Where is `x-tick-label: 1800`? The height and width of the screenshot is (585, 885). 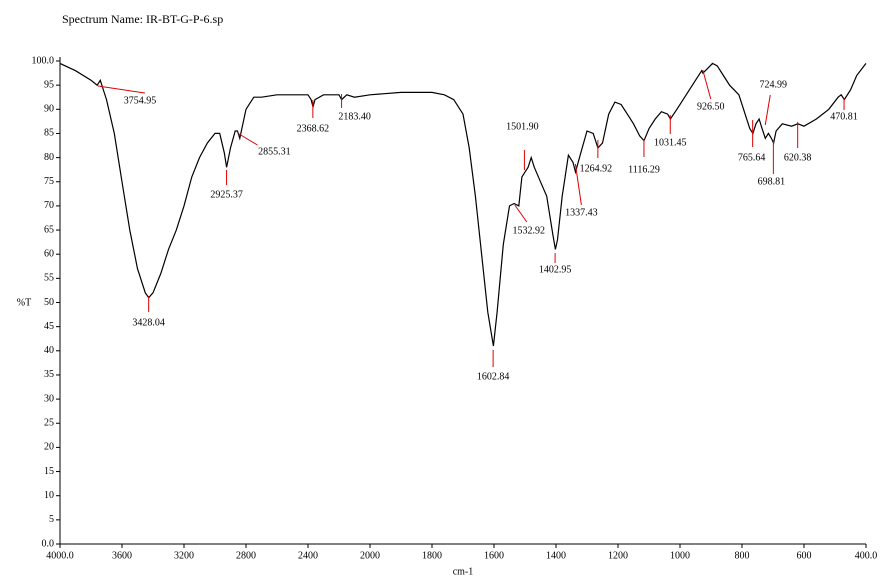
x-tick-label: 1800 is located at coordinates (432, 555).